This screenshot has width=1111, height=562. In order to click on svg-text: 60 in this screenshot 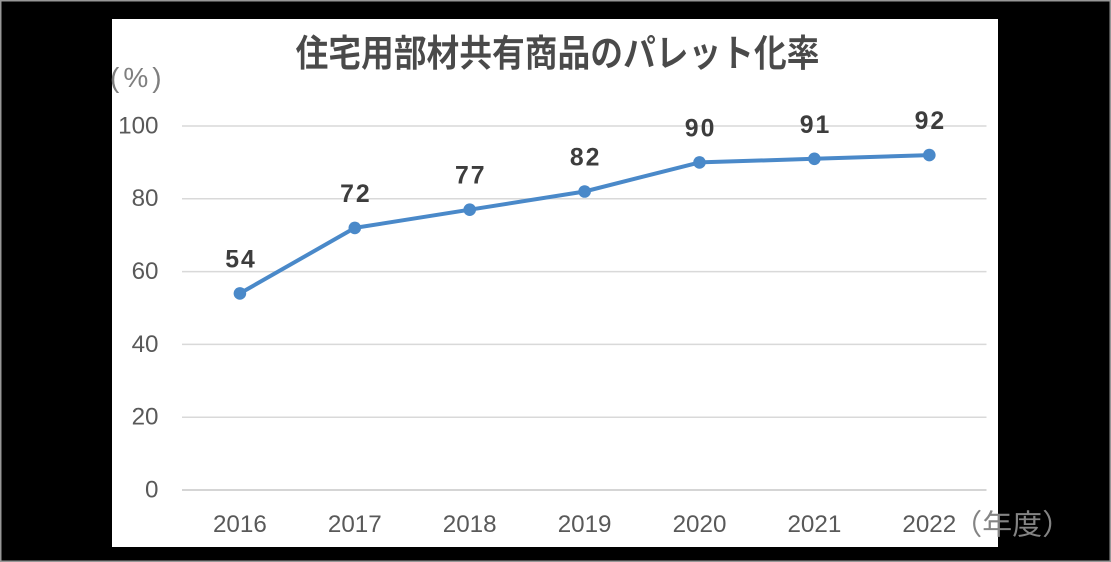, I will do `click(145, 271)`.